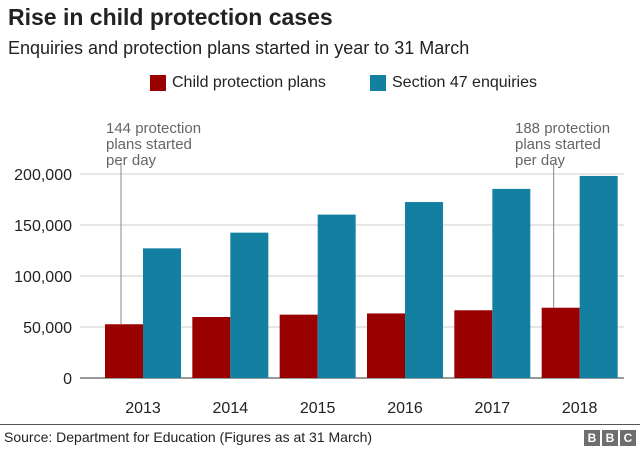 This screenshot has height=450, width=640. Describe the element at coordinates (562, 128) in the screenshot. I see `annotation-text: 188 protection` at that location.